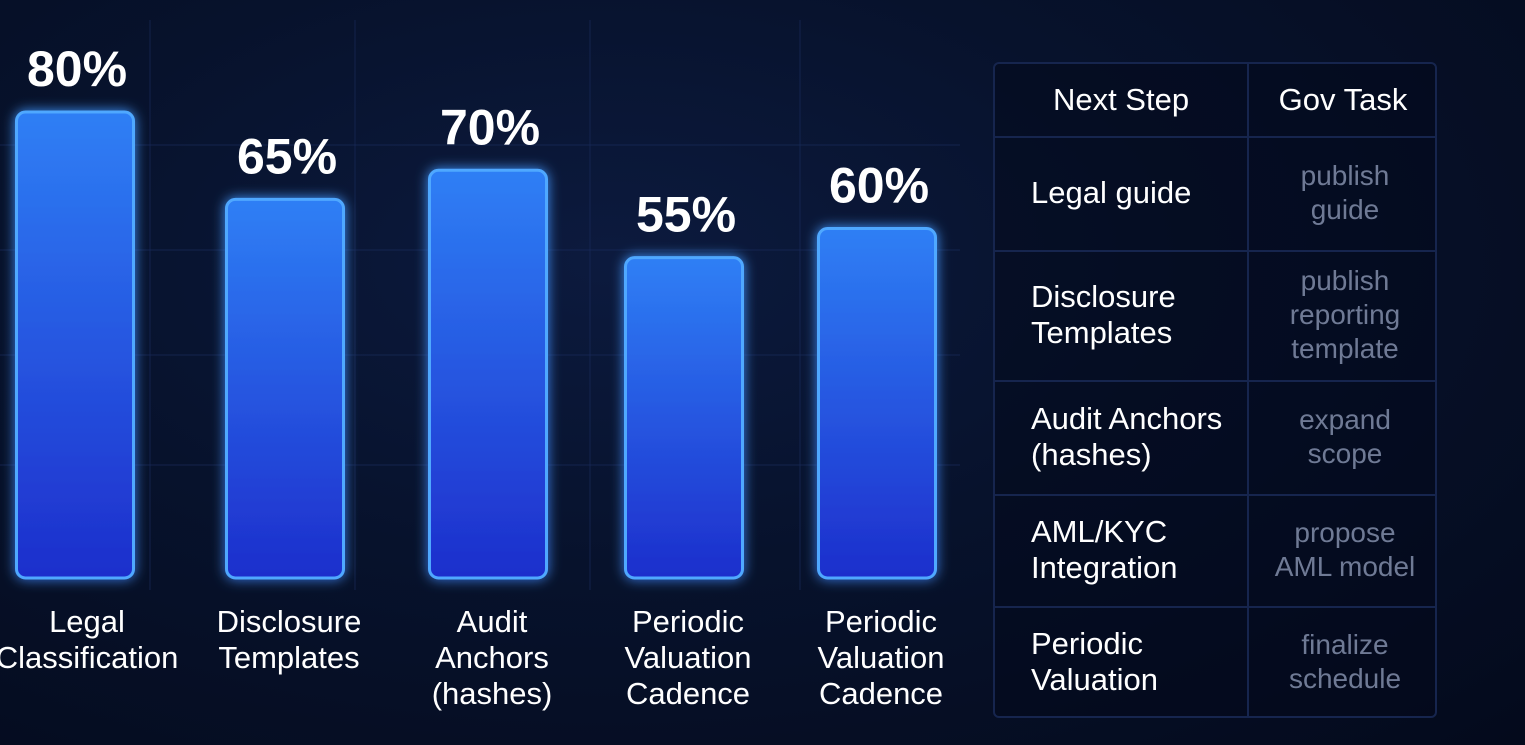 The image size is (1525, 745). Describe the element at coordinates (1104, 549) in the screenshot. I see `step-text: AML/KYC Integration` at that location.